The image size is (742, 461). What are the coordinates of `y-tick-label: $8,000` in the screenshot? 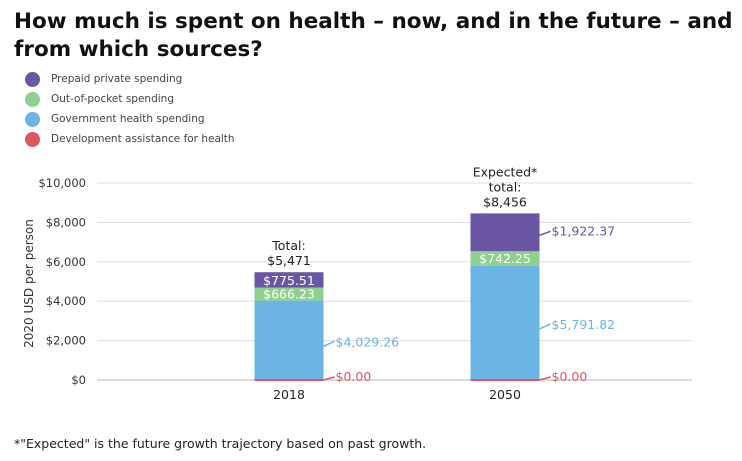 It's located at (66, 222).